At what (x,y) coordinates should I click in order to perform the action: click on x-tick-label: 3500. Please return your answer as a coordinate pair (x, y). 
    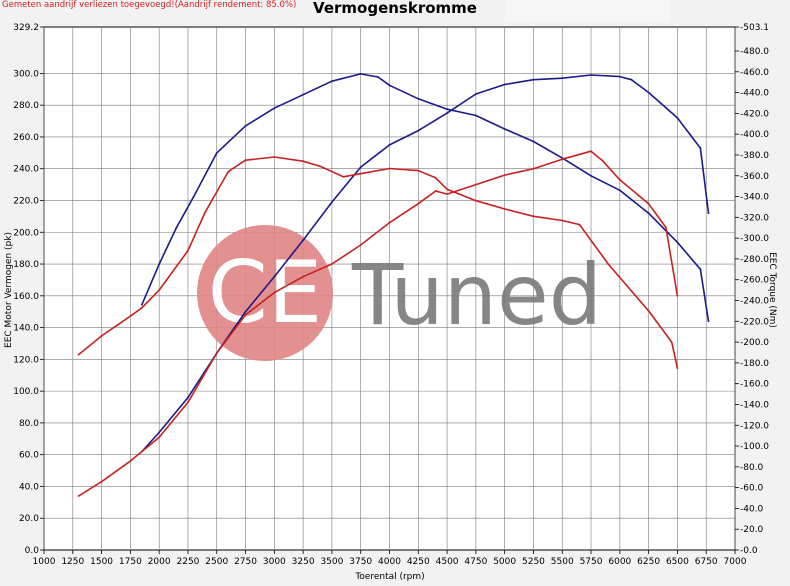
    Looking at the image, I should click on (331, 562).